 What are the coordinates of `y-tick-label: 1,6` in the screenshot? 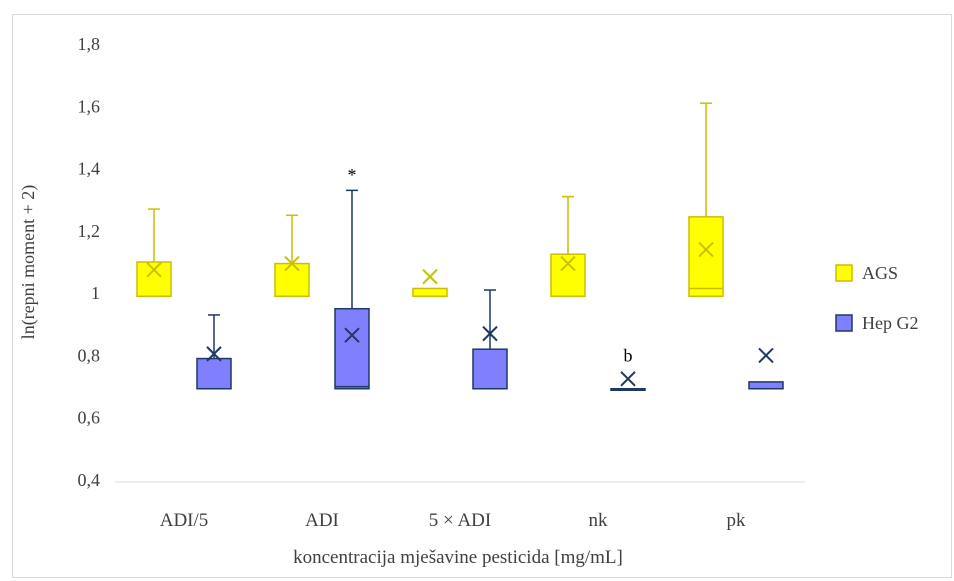 It's located at (89, 106).